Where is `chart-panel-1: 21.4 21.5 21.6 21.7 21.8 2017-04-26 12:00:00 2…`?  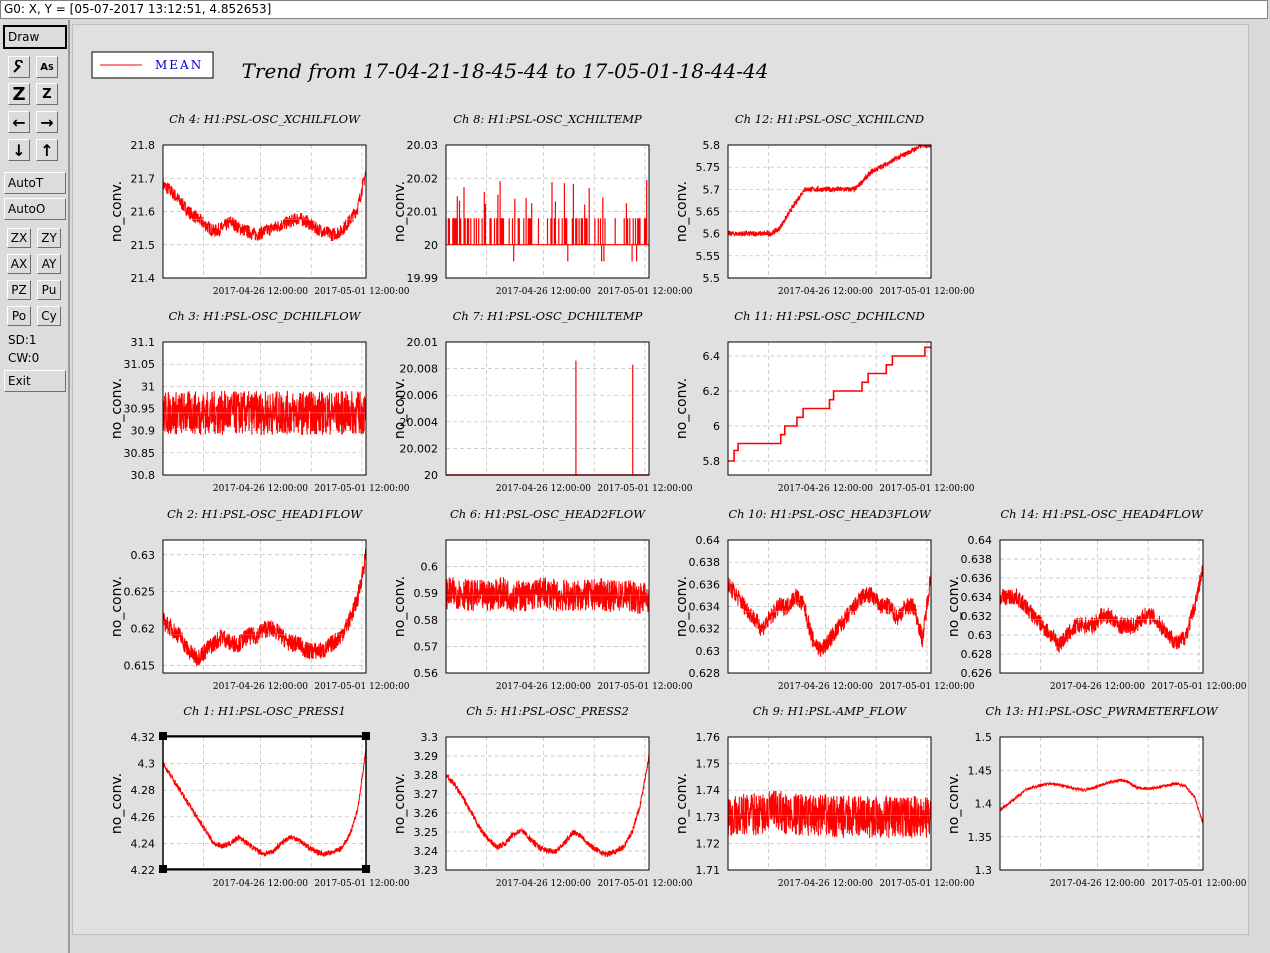 chart-panel-1: 21.4 21.5 21.6 21.7 21.8 2017-04-26 12:00:00 2… is located at coordinates (259, 204).